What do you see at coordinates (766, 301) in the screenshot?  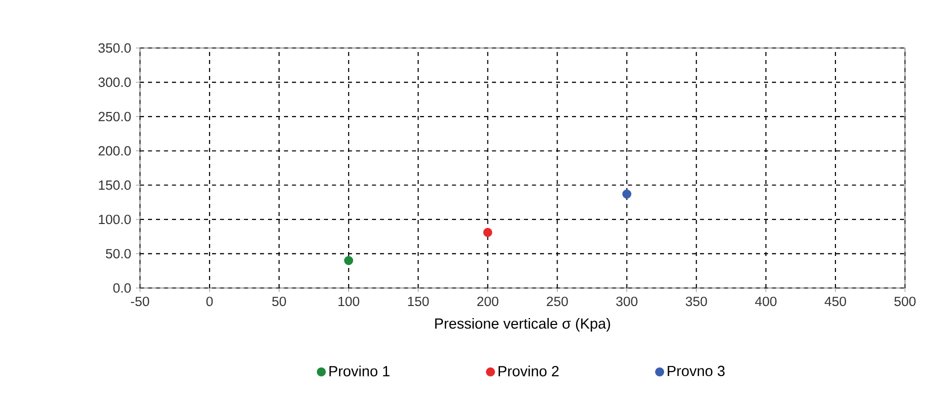 I see `x-tick-label: 400` at bounding box center [766, 301].